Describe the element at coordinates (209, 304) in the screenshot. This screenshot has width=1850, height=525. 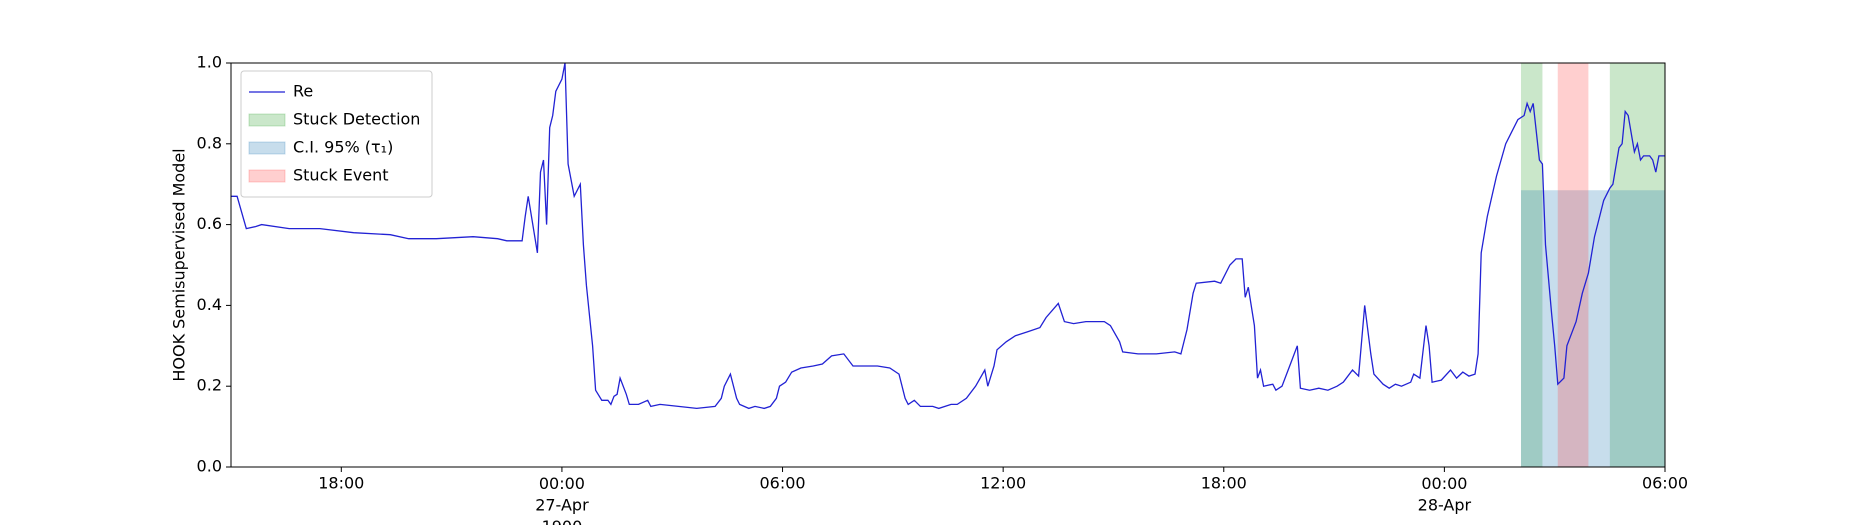
I see `y-tick-label: 0.4` at that location.